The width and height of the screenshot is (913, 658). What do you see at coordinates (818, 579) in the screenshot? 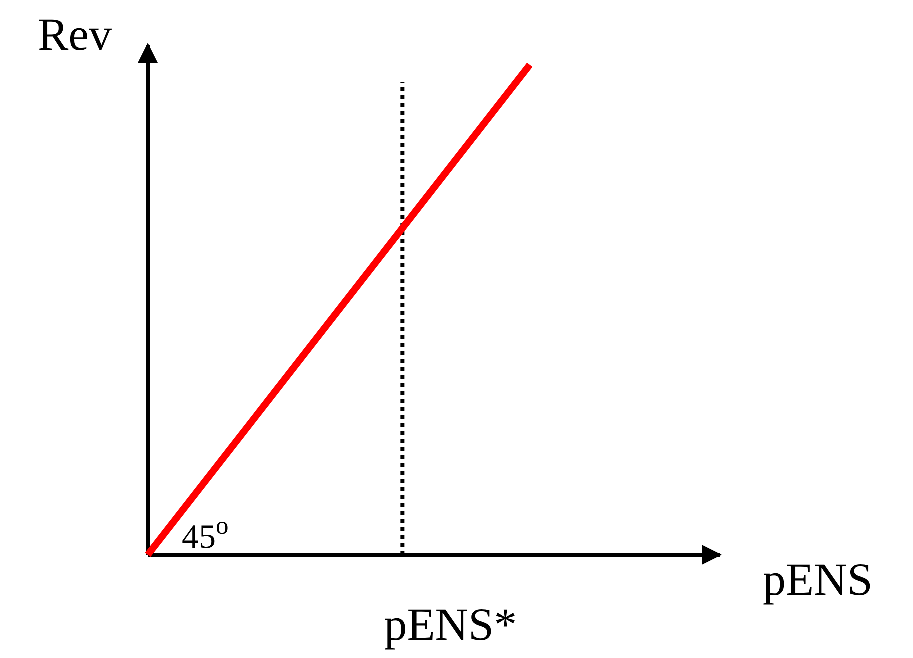
I see `x-axis-title: pENS` at bounding box center [818, 579].